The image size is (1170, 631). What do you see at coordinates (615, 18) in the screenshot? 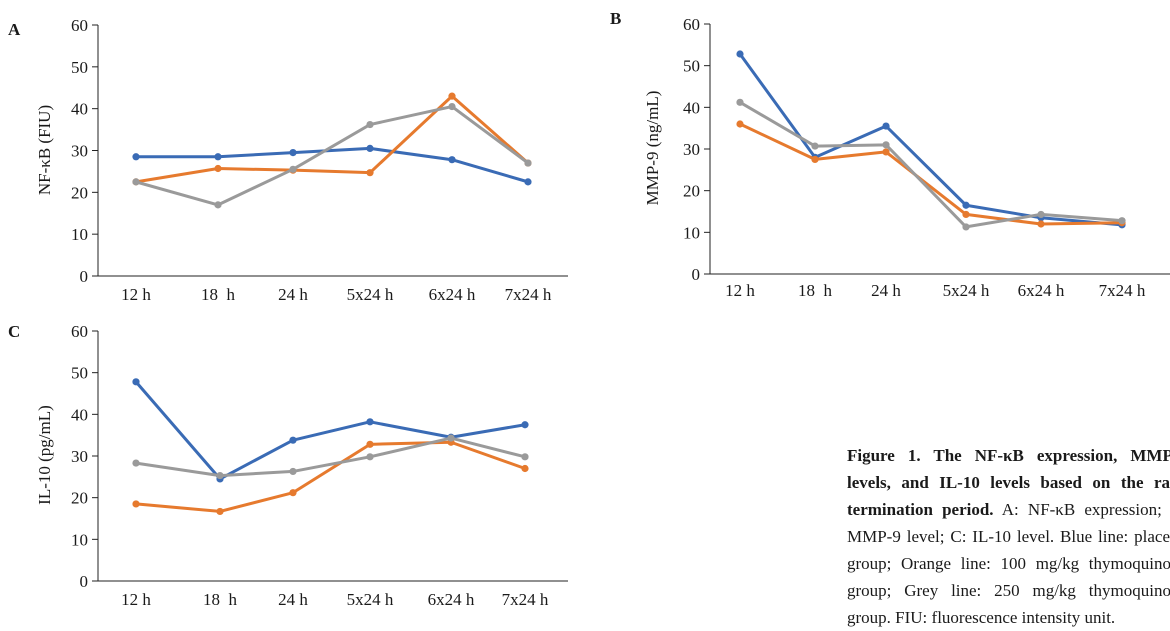
I see `panel-letter: B` at bounding box center [615, 18].